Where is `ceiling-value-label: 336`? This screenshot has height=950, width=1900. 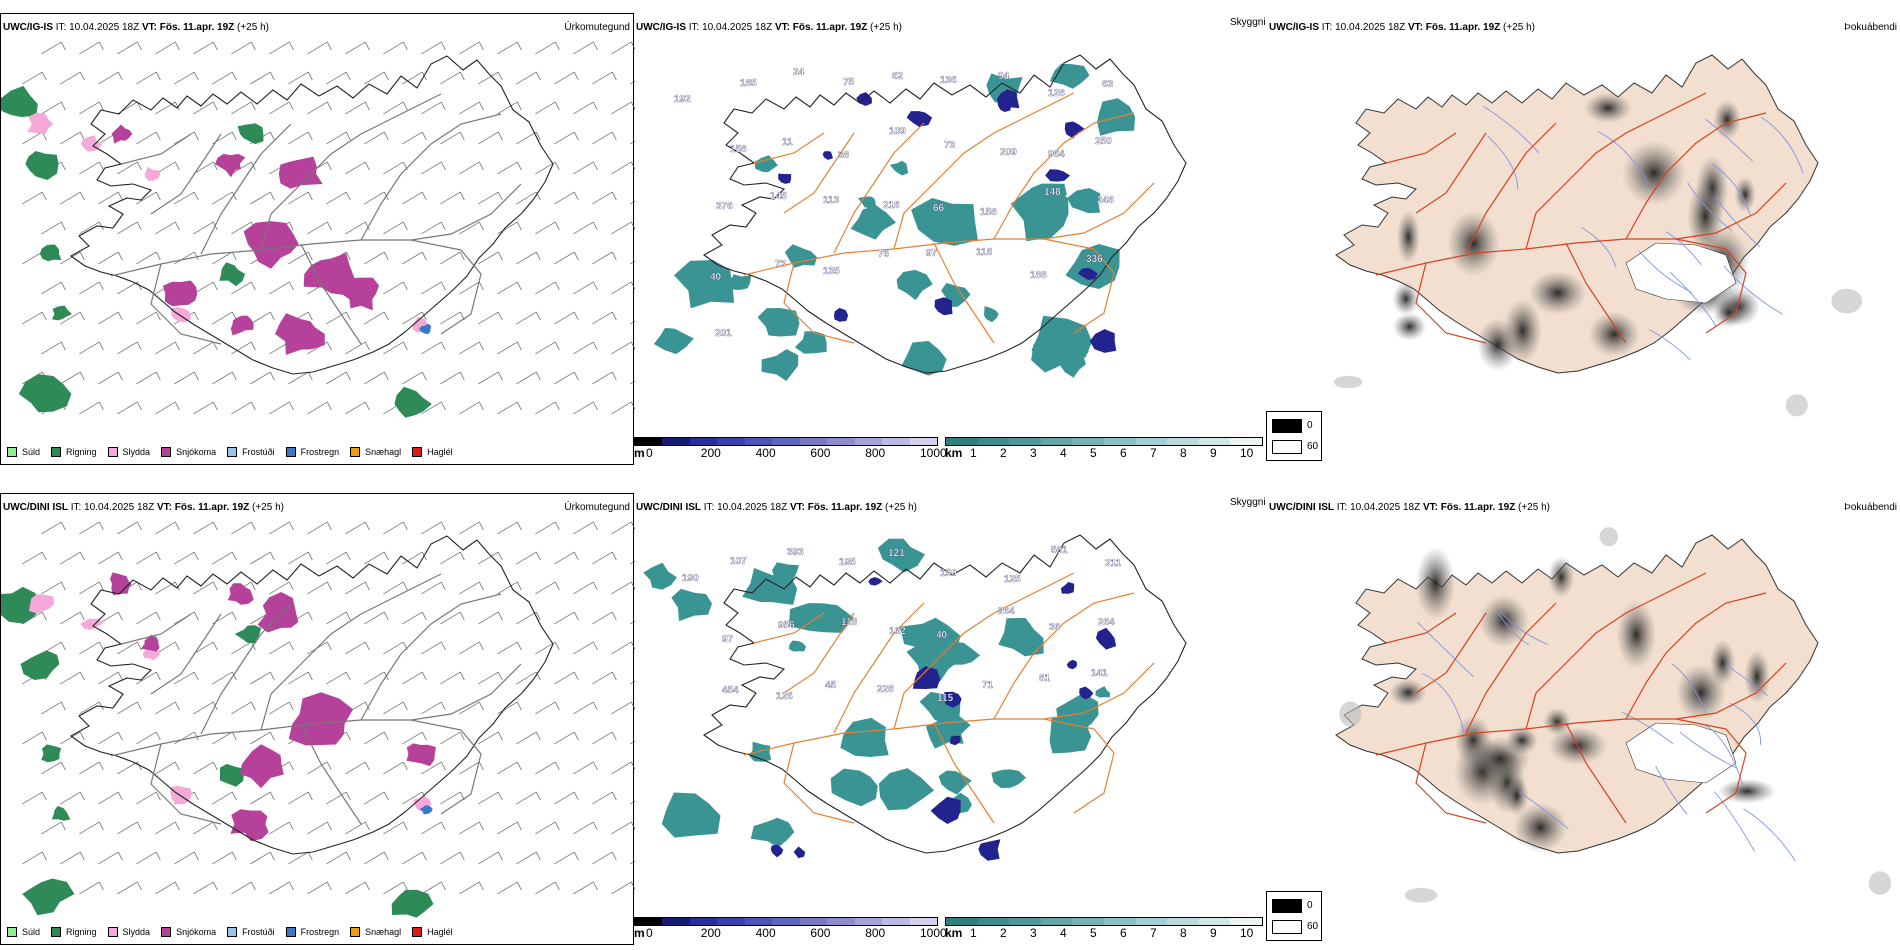 ceiling-value-label: 336 is located at coordinates (1094, 259).